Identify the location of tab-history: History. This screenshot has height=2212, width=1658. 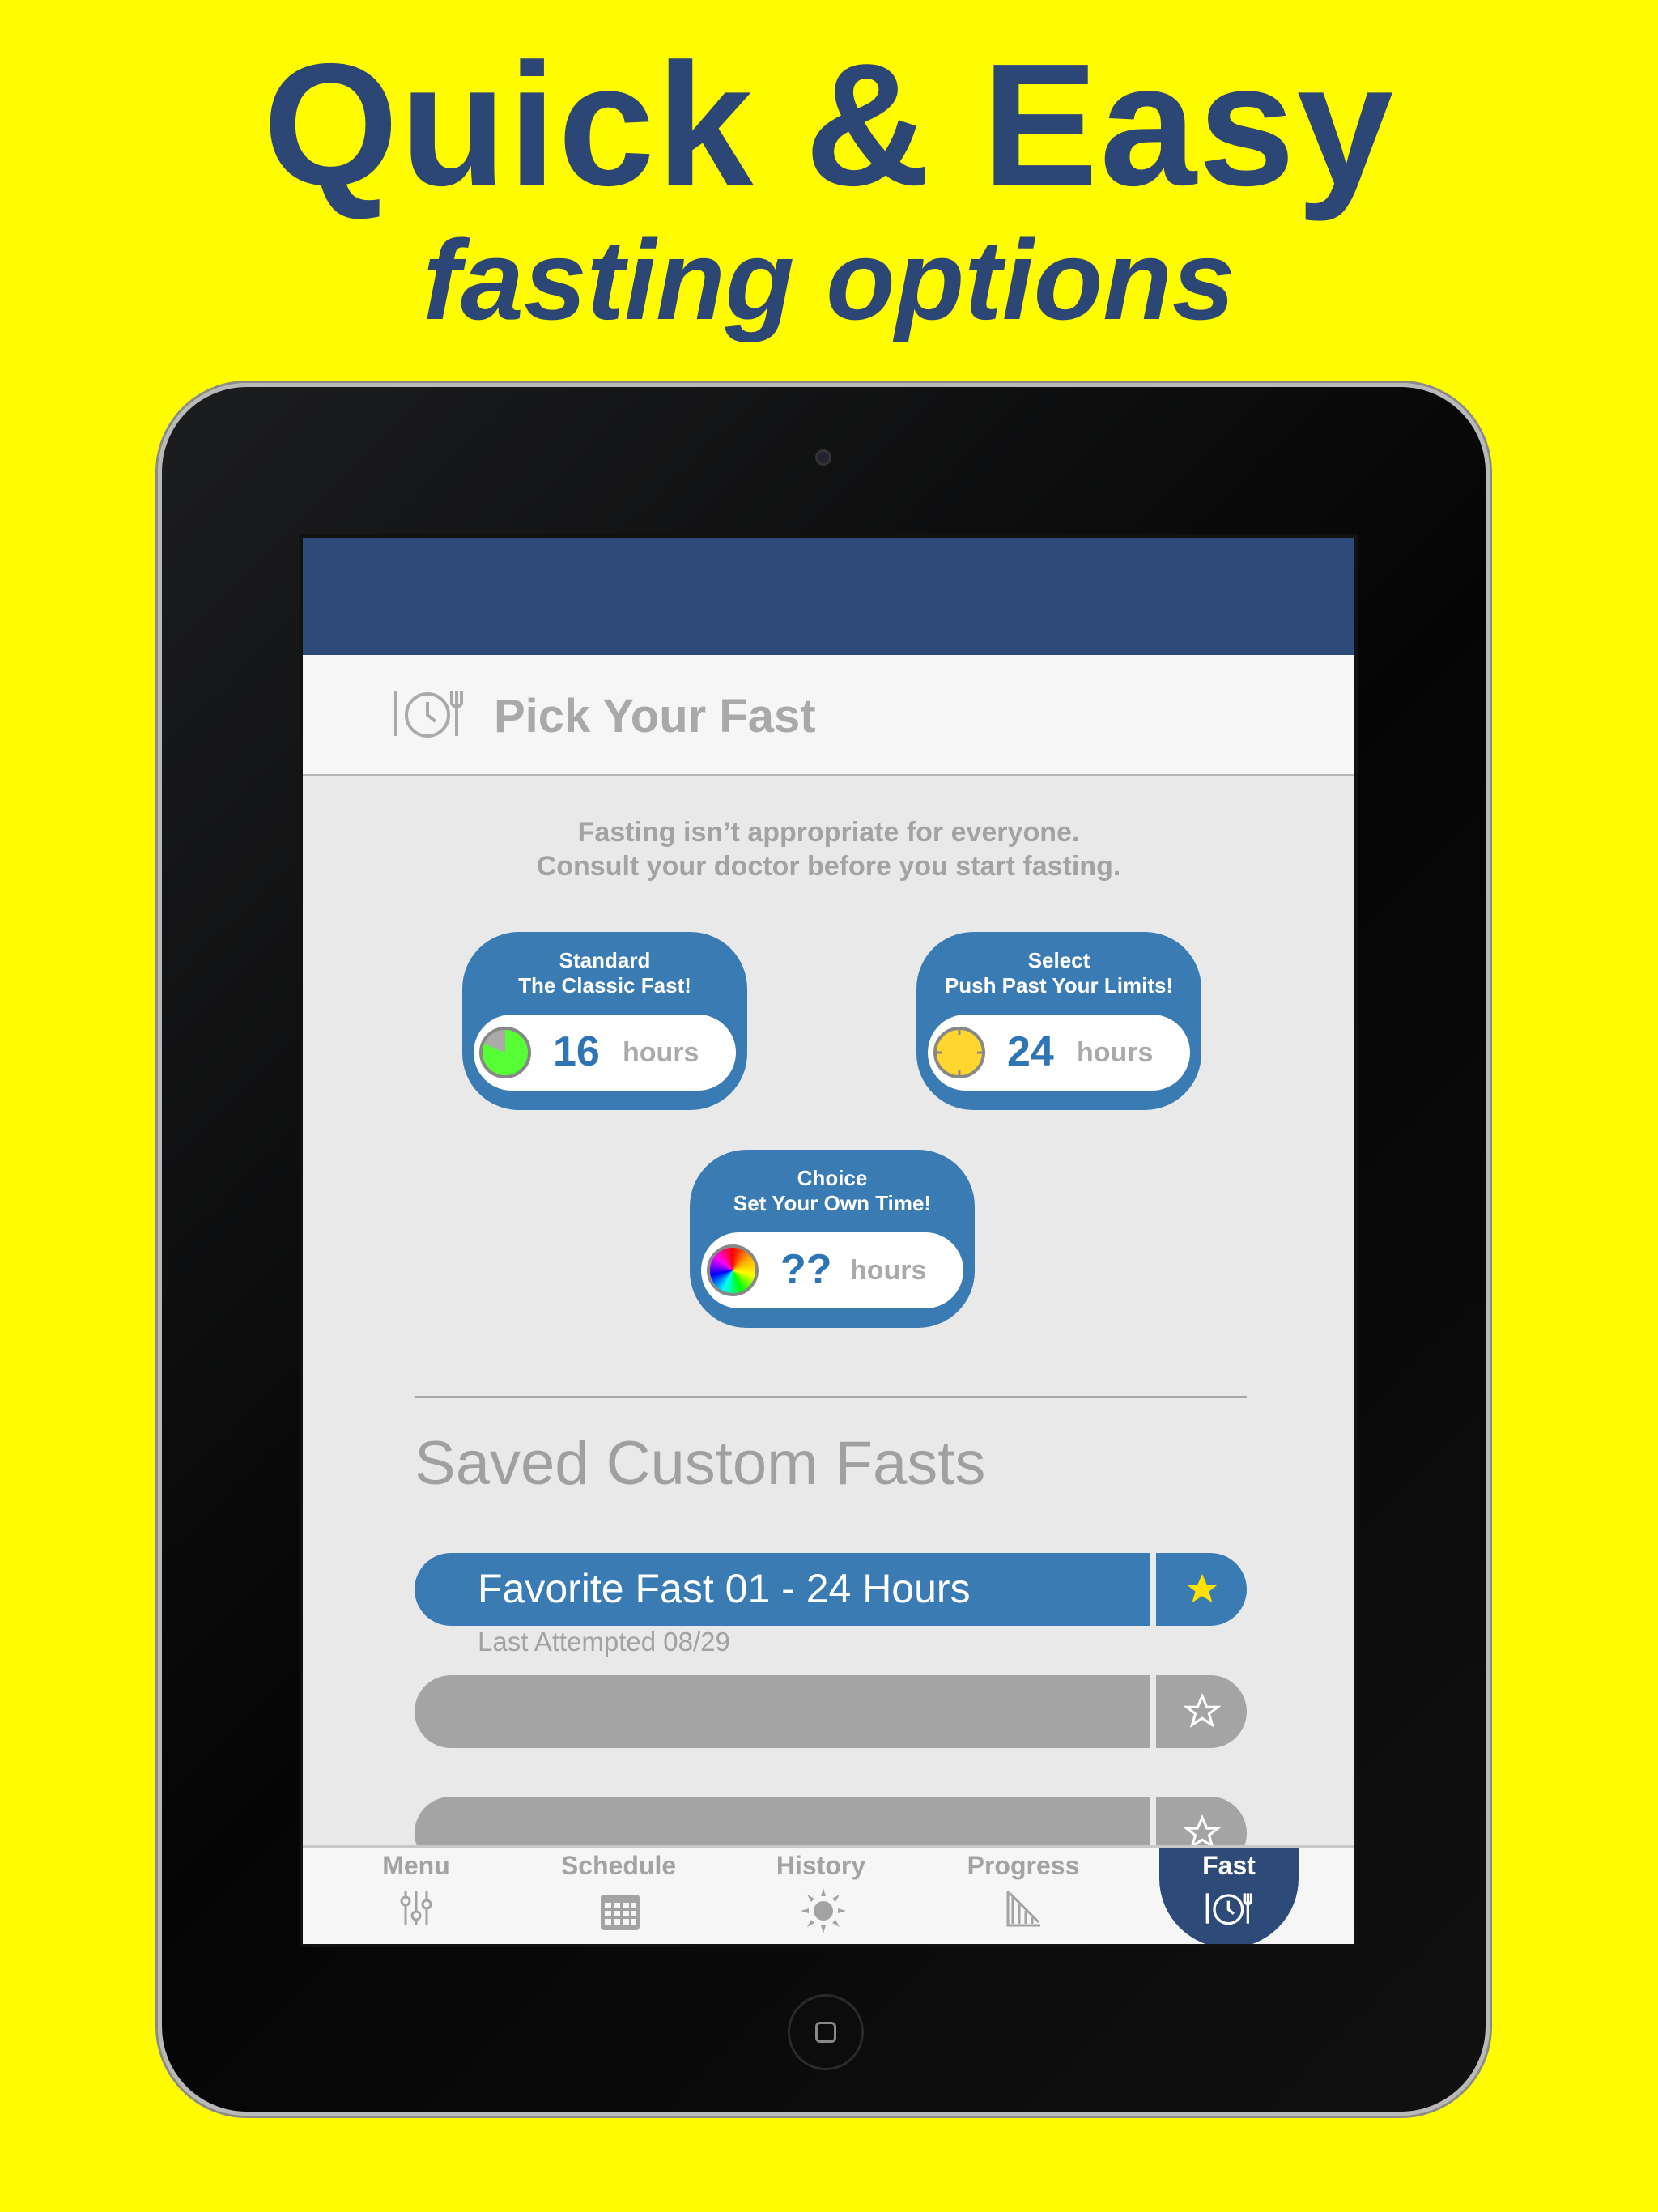
(821, 1896).